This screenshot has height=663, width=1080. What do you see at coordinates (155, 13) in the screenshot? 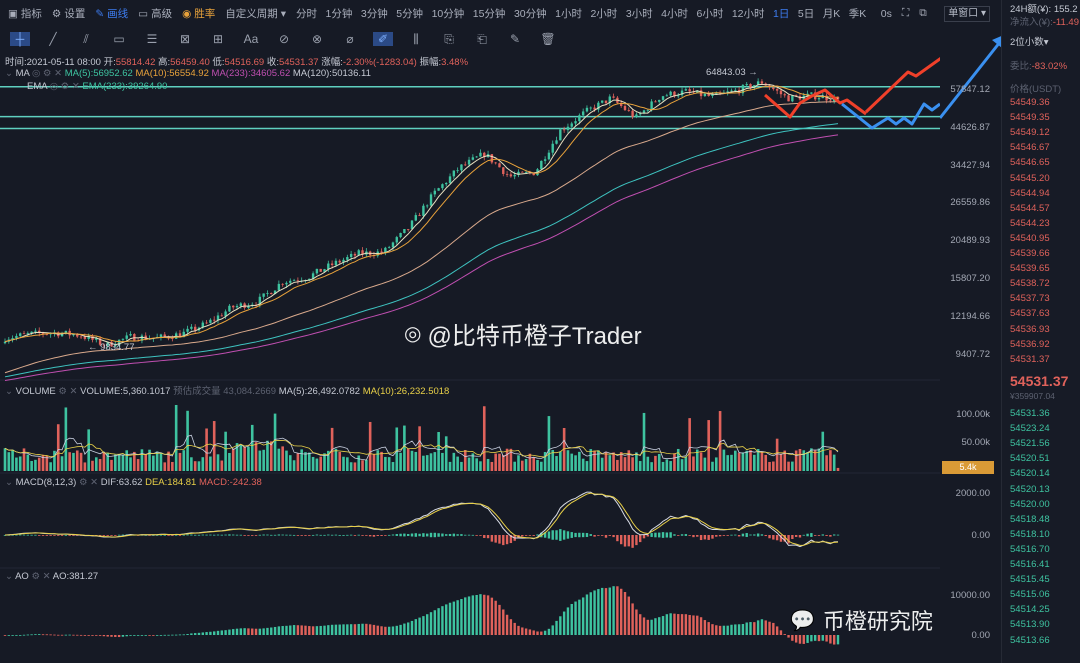
I see `advanced-button: ▭ 高级` at bounding box center [155, 13].